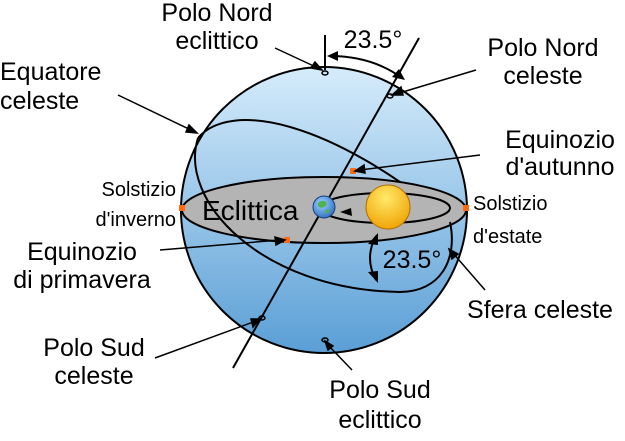  Describe the element at coordinates (39, 101) in the screenshot. I see `label-celestial-equator-line2: celeste` at that location.